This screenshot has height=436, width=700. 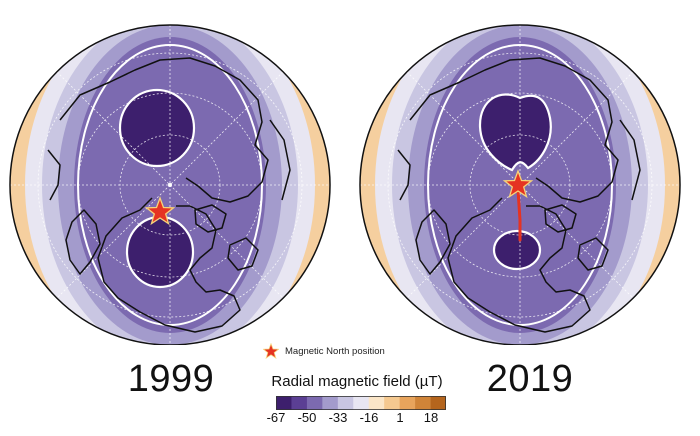 I want to click on star-icon, so click(x=271, y=351).